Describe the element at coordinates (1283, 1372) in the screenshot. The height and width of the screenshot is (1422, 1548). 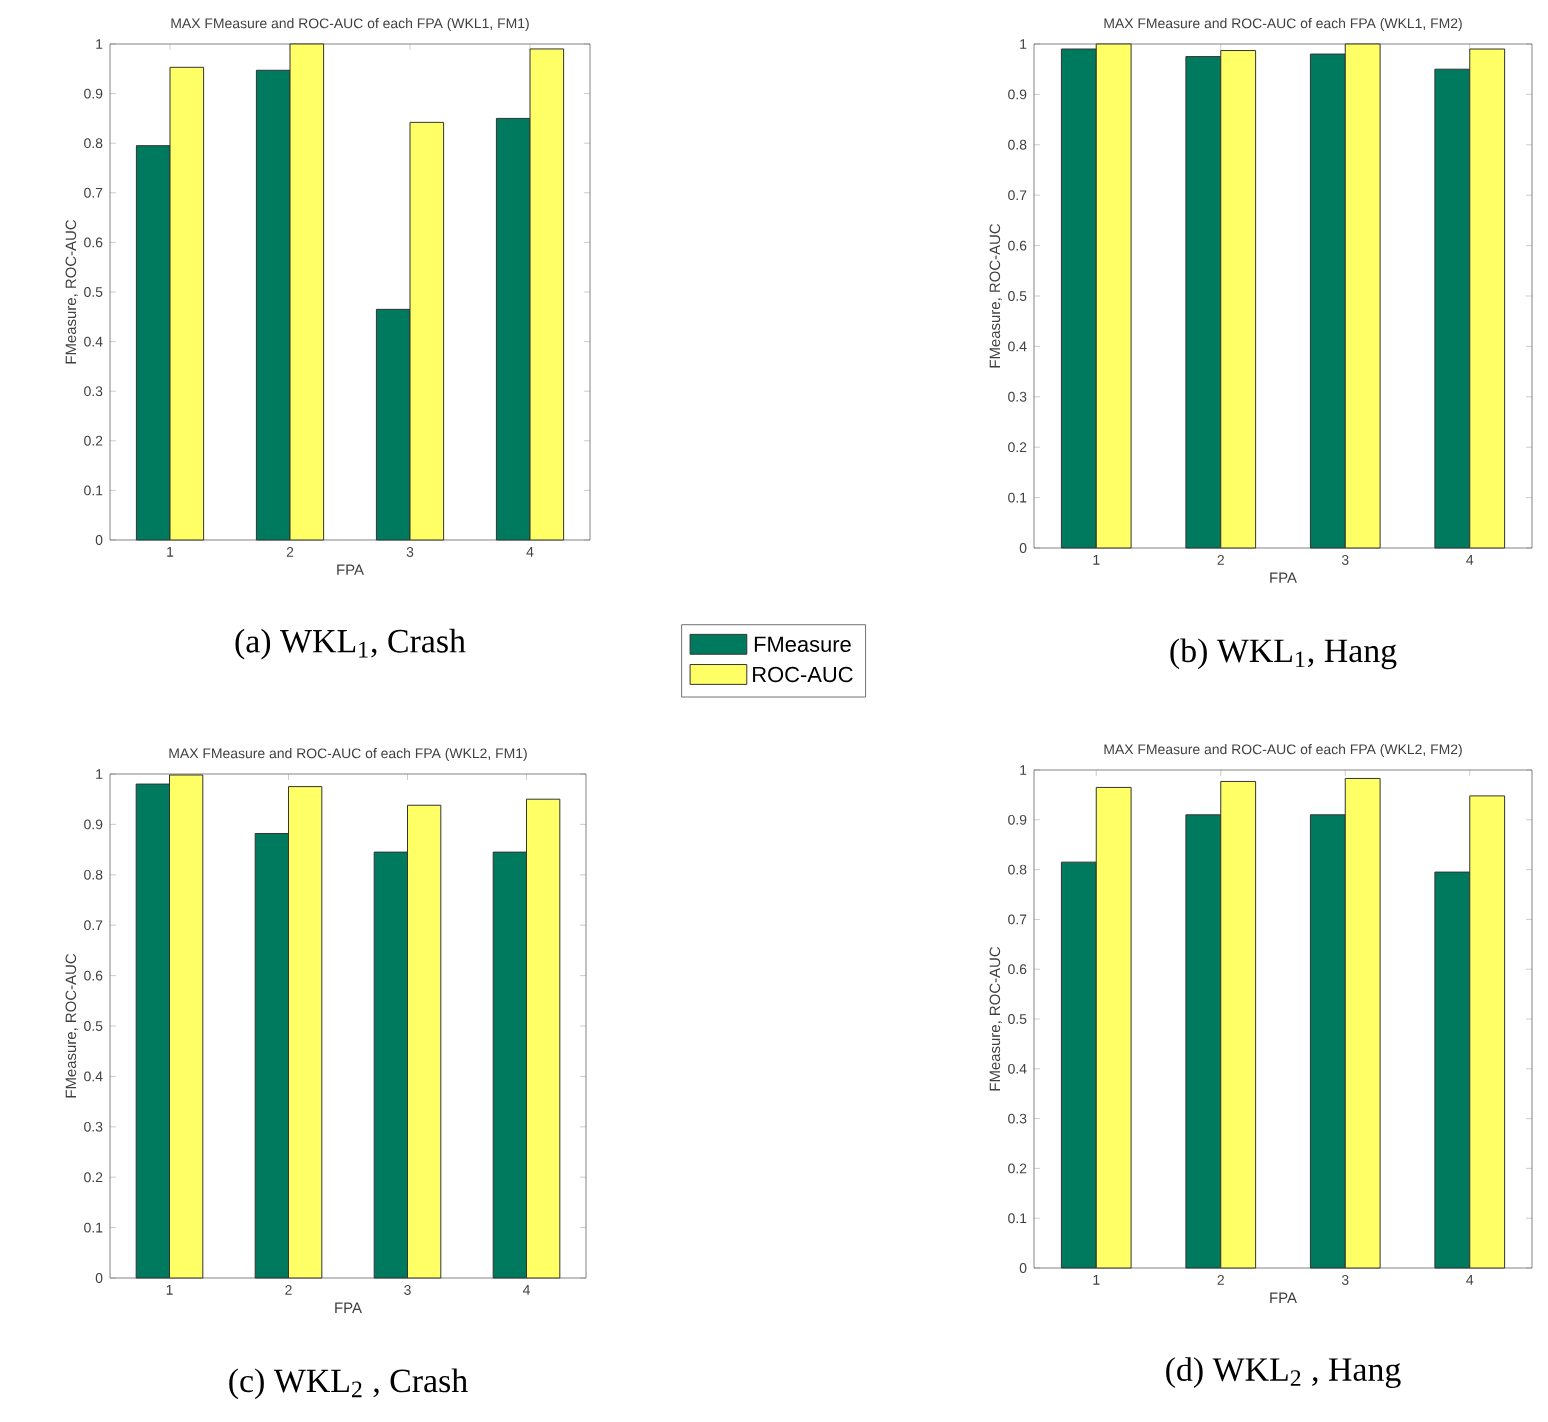
I see `text: (d) WKL$_{2}$ , Hang` at that location.